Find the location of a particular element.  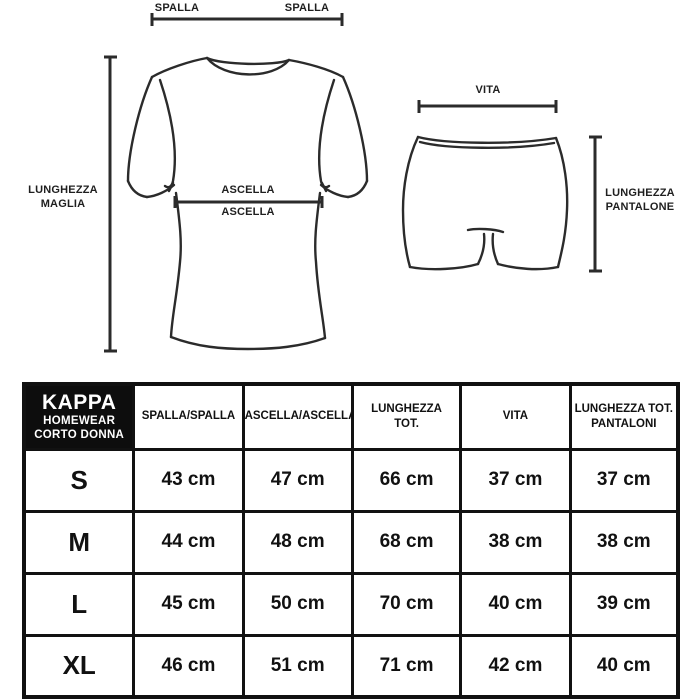

size-label: XL is located at coordinates (79, 666).